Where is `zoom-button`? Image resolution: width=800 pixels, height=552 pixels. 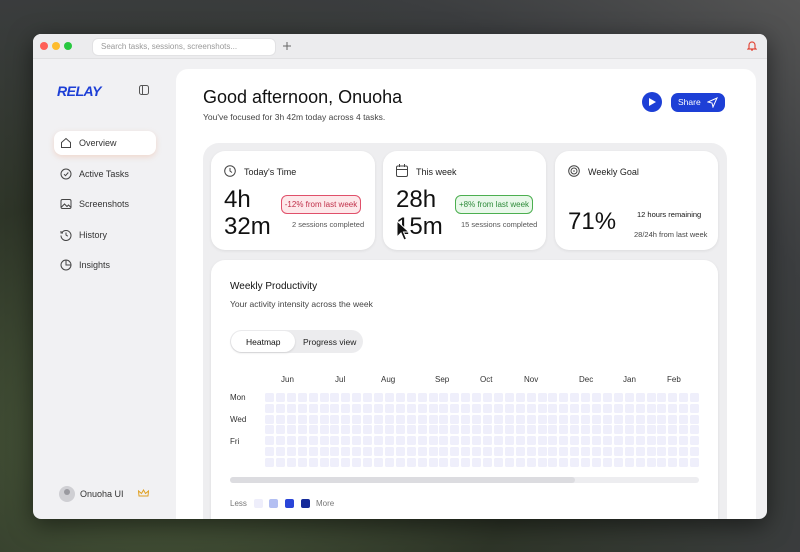
zoom-button is located at coordinates (68, 46).